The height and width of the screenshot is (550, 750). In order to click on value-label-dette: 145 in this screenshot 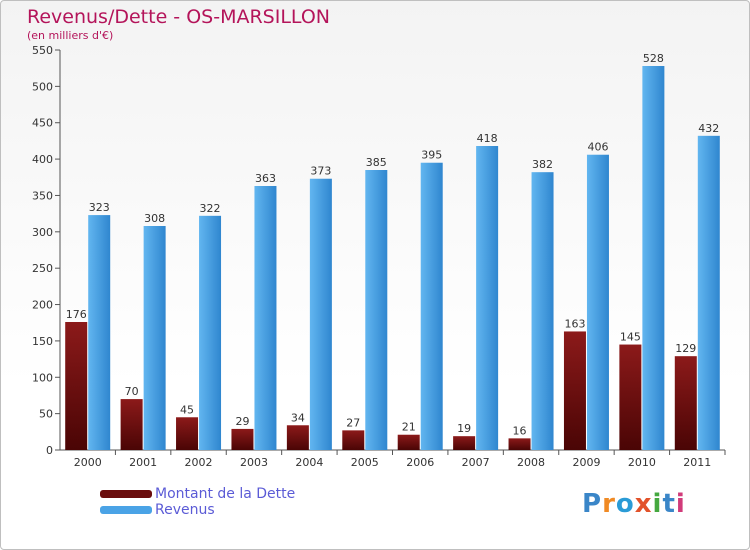, I will do `click(630, 337)`.